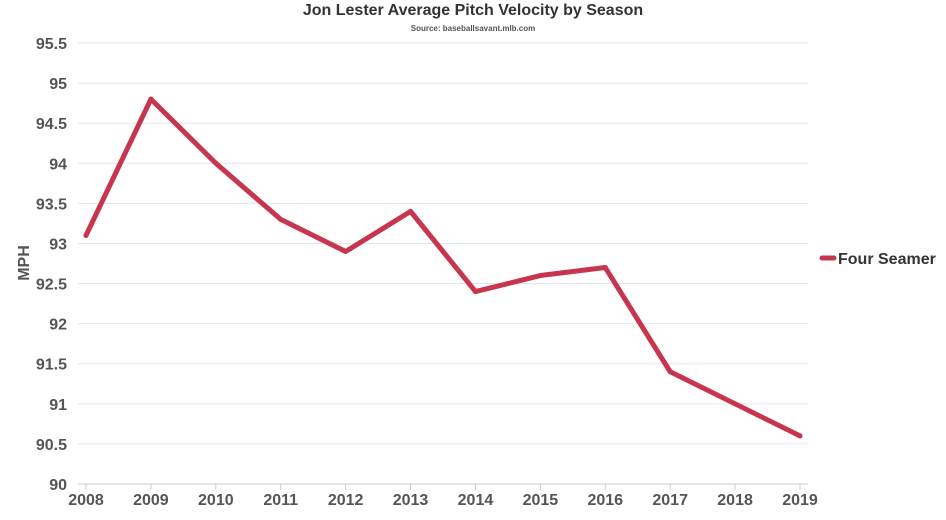 The image size is (946, 520). Describe the element at coordinates (541, 500) in the screenshot. I see `x-tick-label: 2015` at that location.